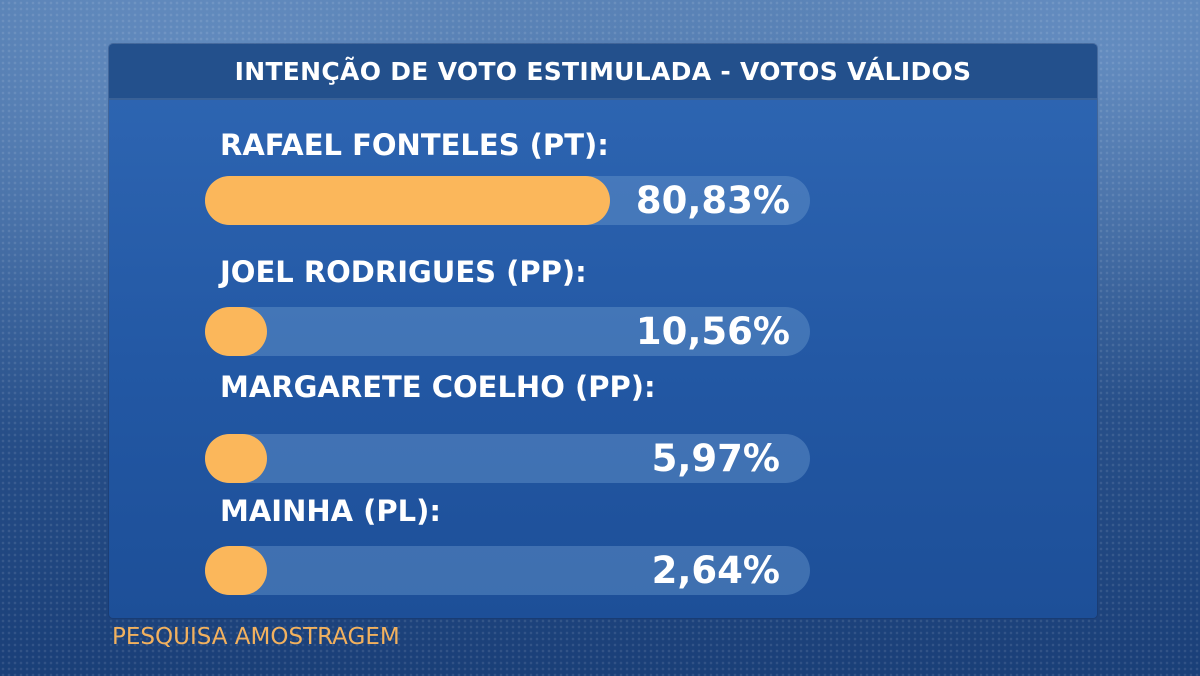  Describe the element at coordinates (715, 570) in the screenshot. I see `bar-value-label: 2,64%` at that location.